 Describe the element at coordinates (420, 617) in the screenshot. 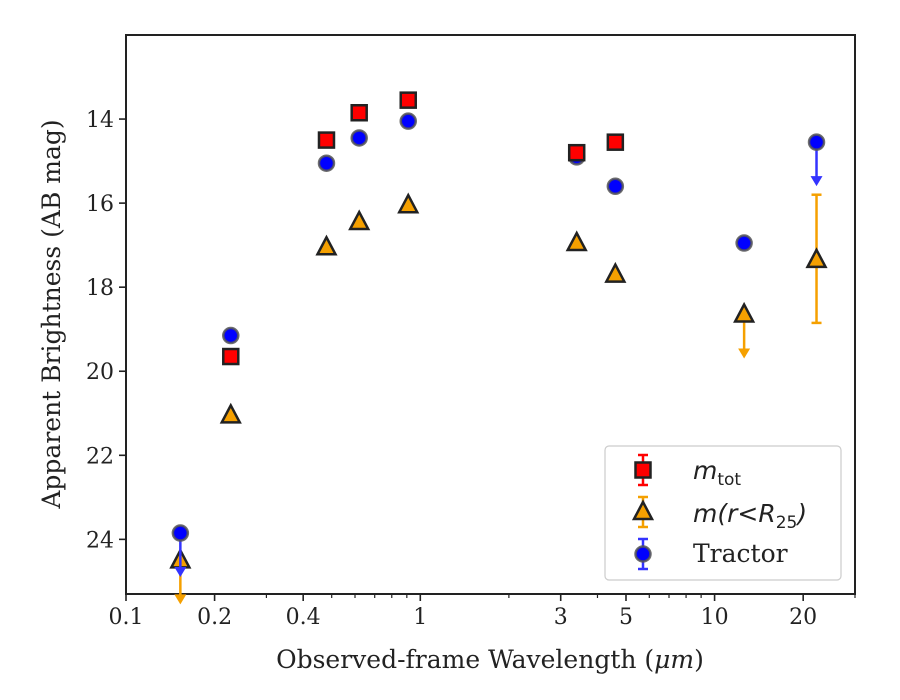

I see `x-tick-label: 1` at that location.